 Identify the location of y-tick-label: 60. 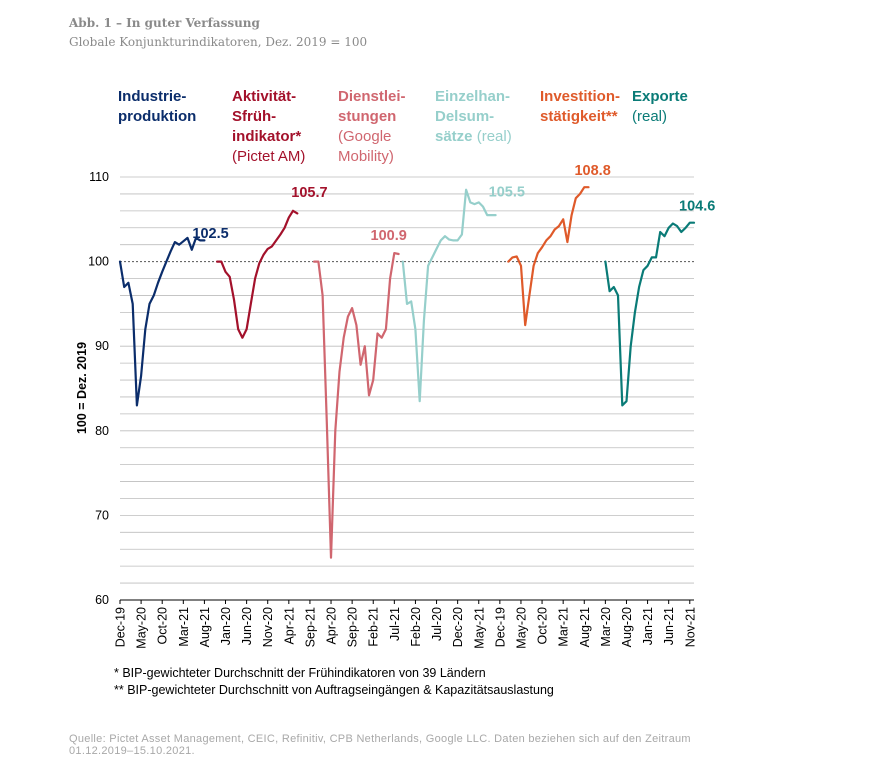
(102, 600).